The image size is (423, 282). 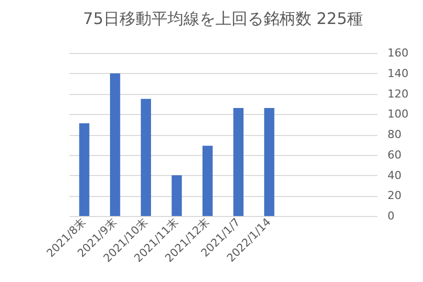 I want to click on y-tick-label: 40, so click(x=395, y=175).